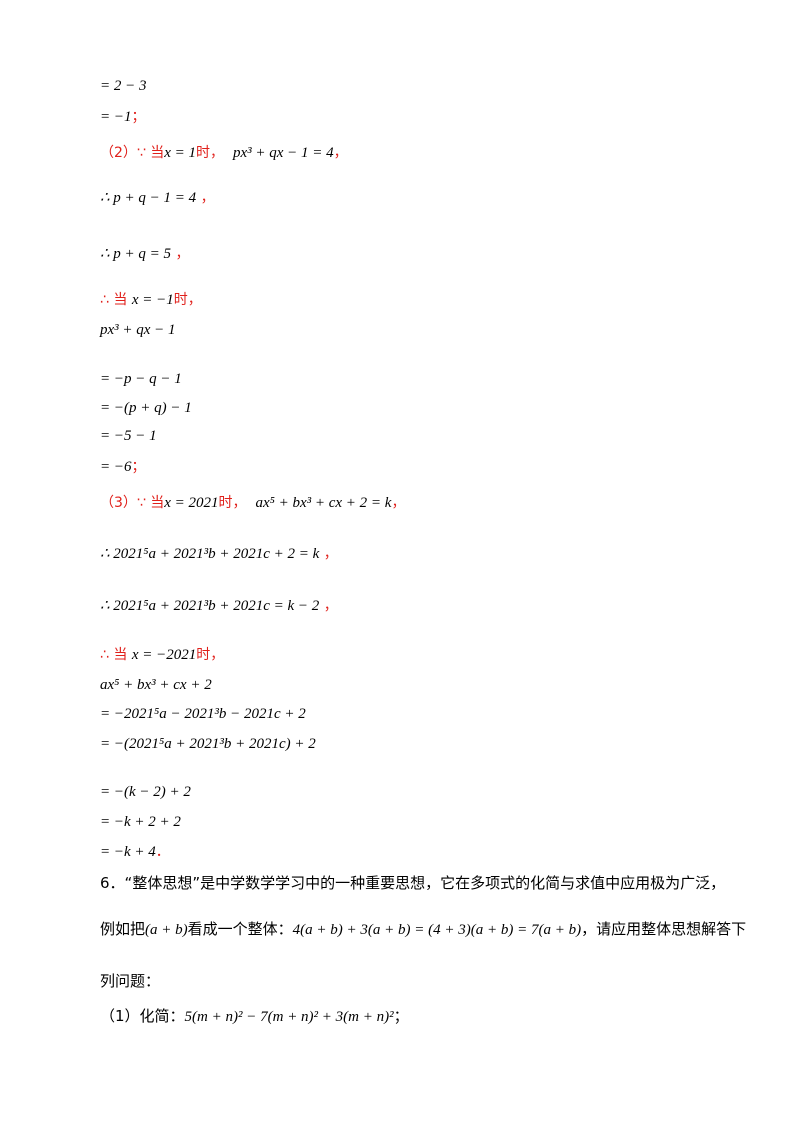 The width and height of the screenshot is (800, 1132). What do you see at coordinates (146, 408) in the screenshot?
I see `step-line-9: = −(p + q) − 1` at bounding box center [146, 408].